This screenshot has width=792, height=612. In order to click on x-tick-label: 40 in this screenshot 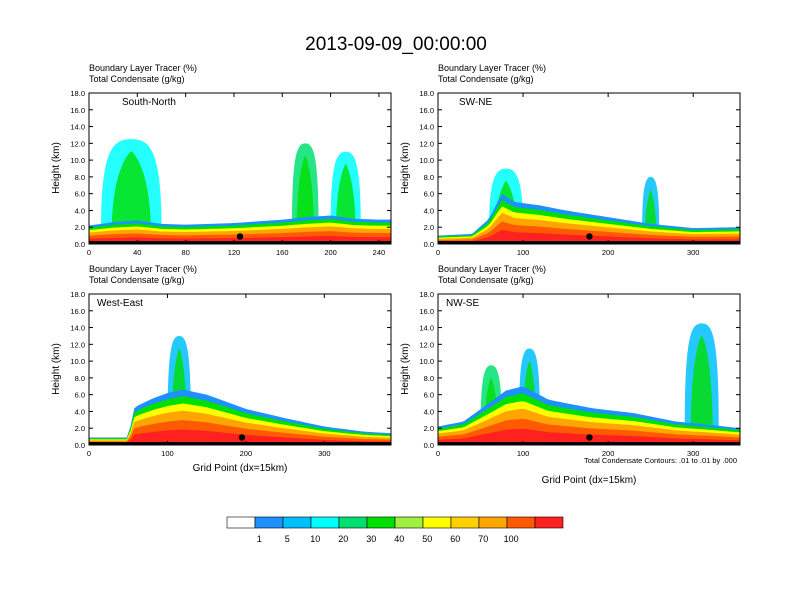, I will do `click(137, 252)`.